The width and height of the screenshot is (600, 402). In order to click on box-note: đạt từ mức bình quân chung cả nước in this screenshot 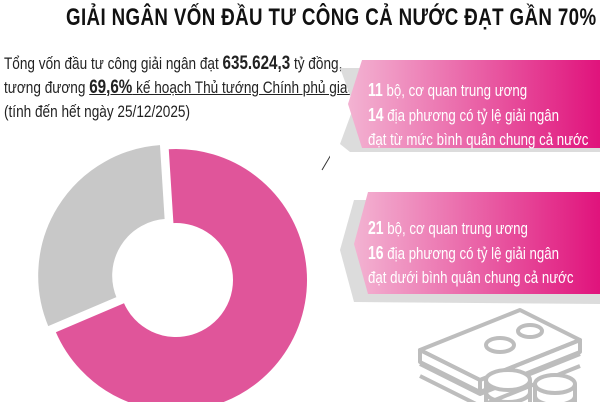, I will do `click(478, 139)`.